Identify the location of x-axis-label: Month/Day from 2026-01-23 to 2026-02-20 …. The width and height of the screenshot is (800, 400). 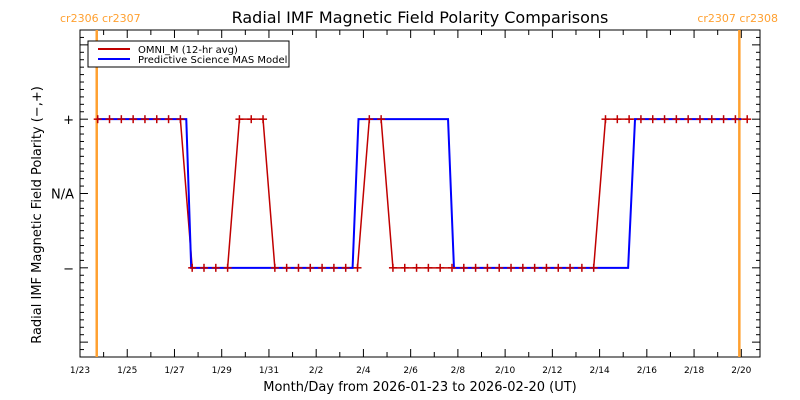
(419, 387).